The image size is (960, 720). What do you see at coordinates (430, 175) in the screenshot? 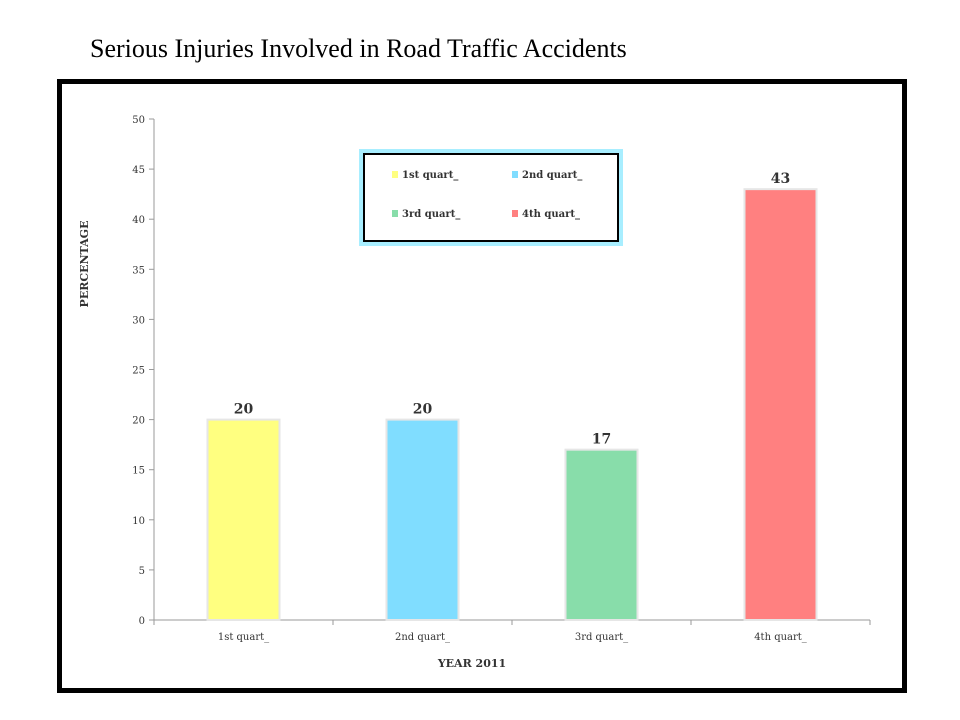
I see `legend-label: 1st quart_` at bounding box center [430, 175].